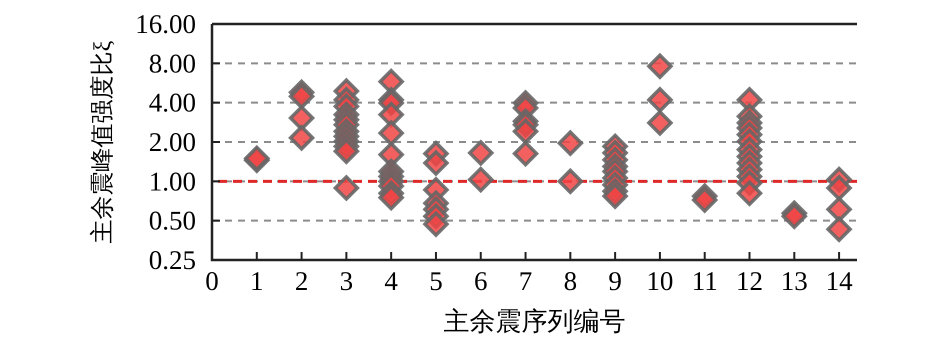 The height and width of the screenshot is (346, 945). What do you see at coordinates (172, 103) in the screenshot?
I see `y-tick-label: 4.00` at bounding box center [172, 103].